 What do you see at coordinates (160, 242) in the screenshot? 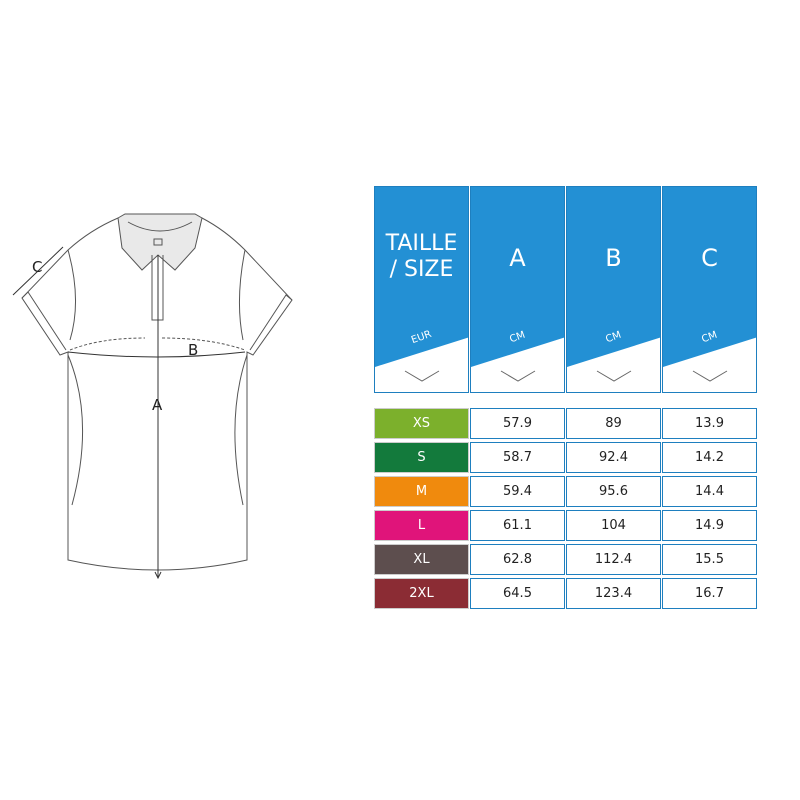
I see `collar` at bounding box center [160, 242].